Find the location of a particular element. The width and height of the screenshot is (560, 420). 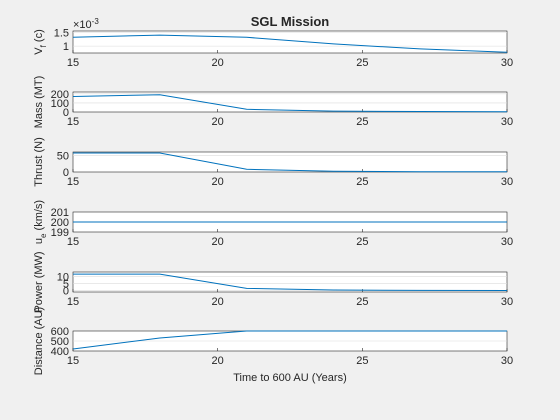

figure-title: SGL Mission is located at coordinates (290, 21).